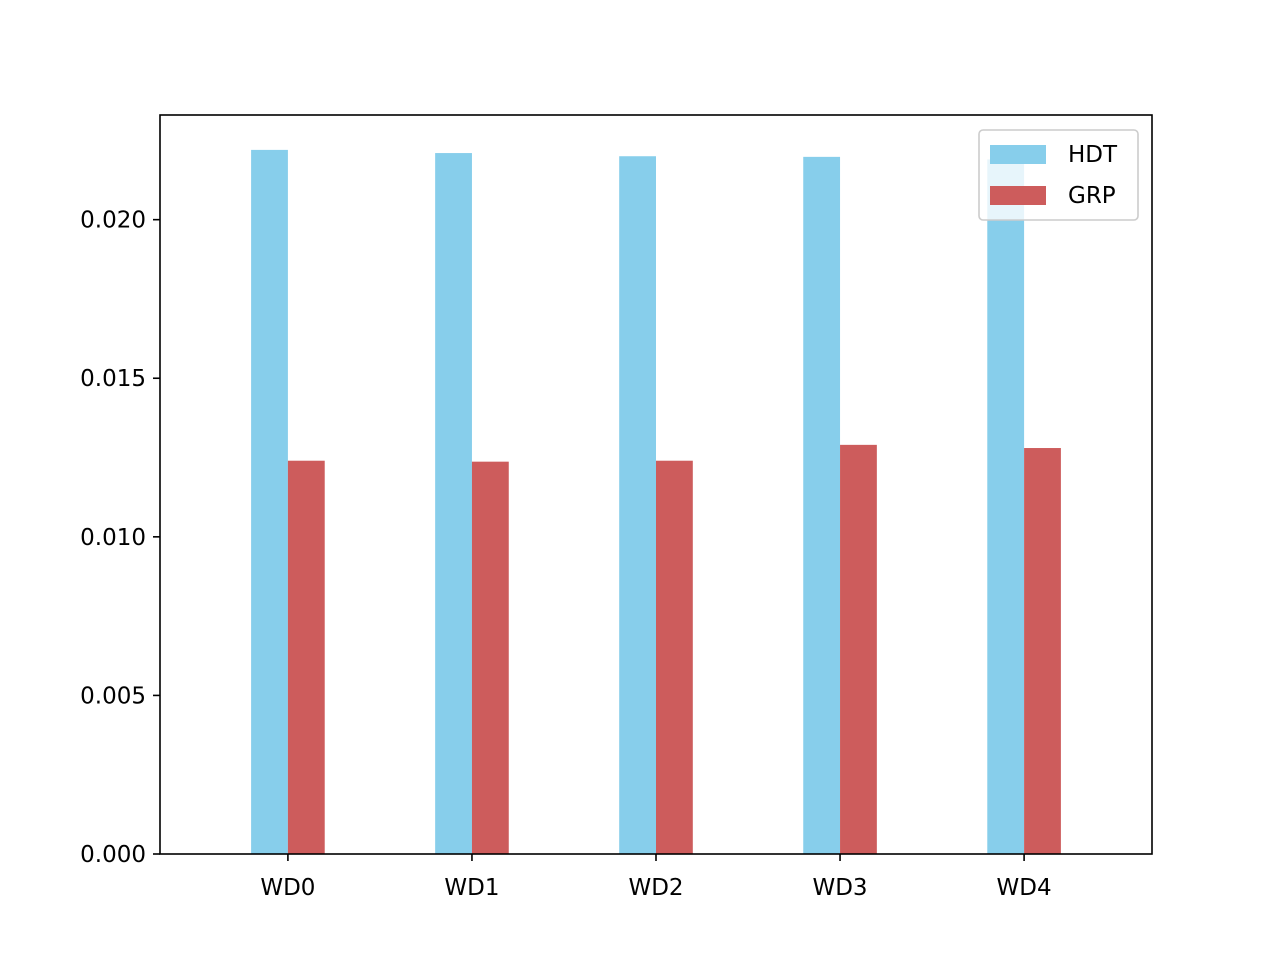 The width and height of the screenshot is (1280, 964). Describe the element at coordinates (674, 657) in the screenshot. I see `bar-grp-wd2` at that location.